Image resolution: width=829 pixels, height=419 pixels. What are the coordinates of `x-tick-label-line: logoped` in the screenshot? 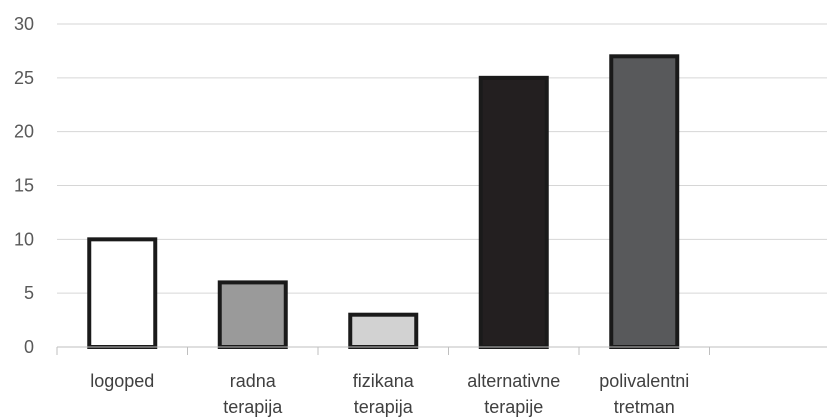 It's located at (122, 381).